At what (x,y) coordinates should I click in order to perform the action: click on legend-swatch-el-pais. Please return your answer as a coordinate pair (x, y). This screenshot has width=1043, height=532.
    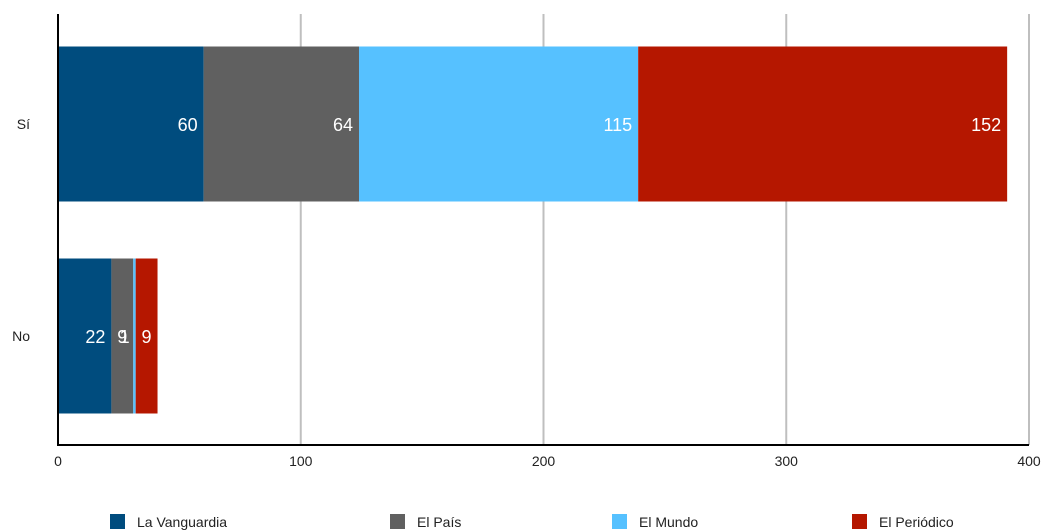
    Looking at the image, I should click on (397, 521).